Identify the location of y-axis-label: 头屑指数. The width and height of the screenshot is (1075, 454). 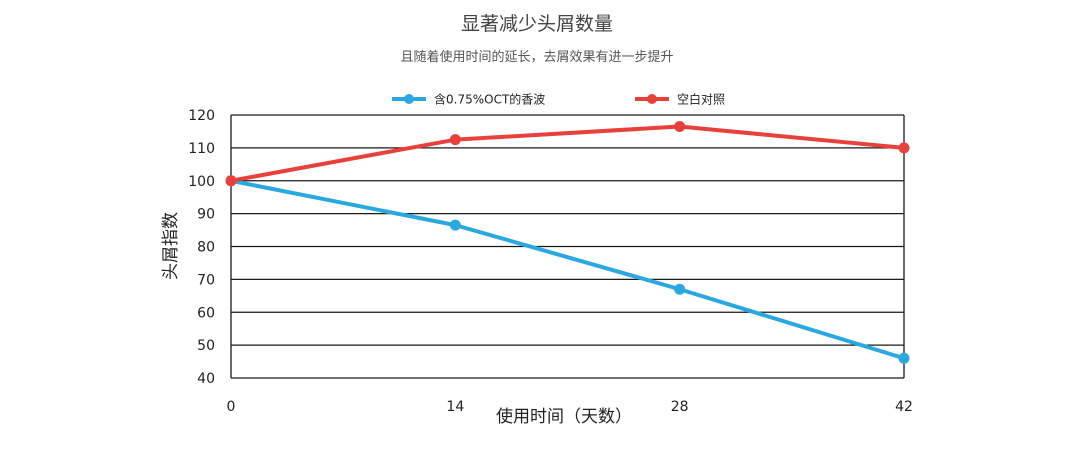
(171, 246).